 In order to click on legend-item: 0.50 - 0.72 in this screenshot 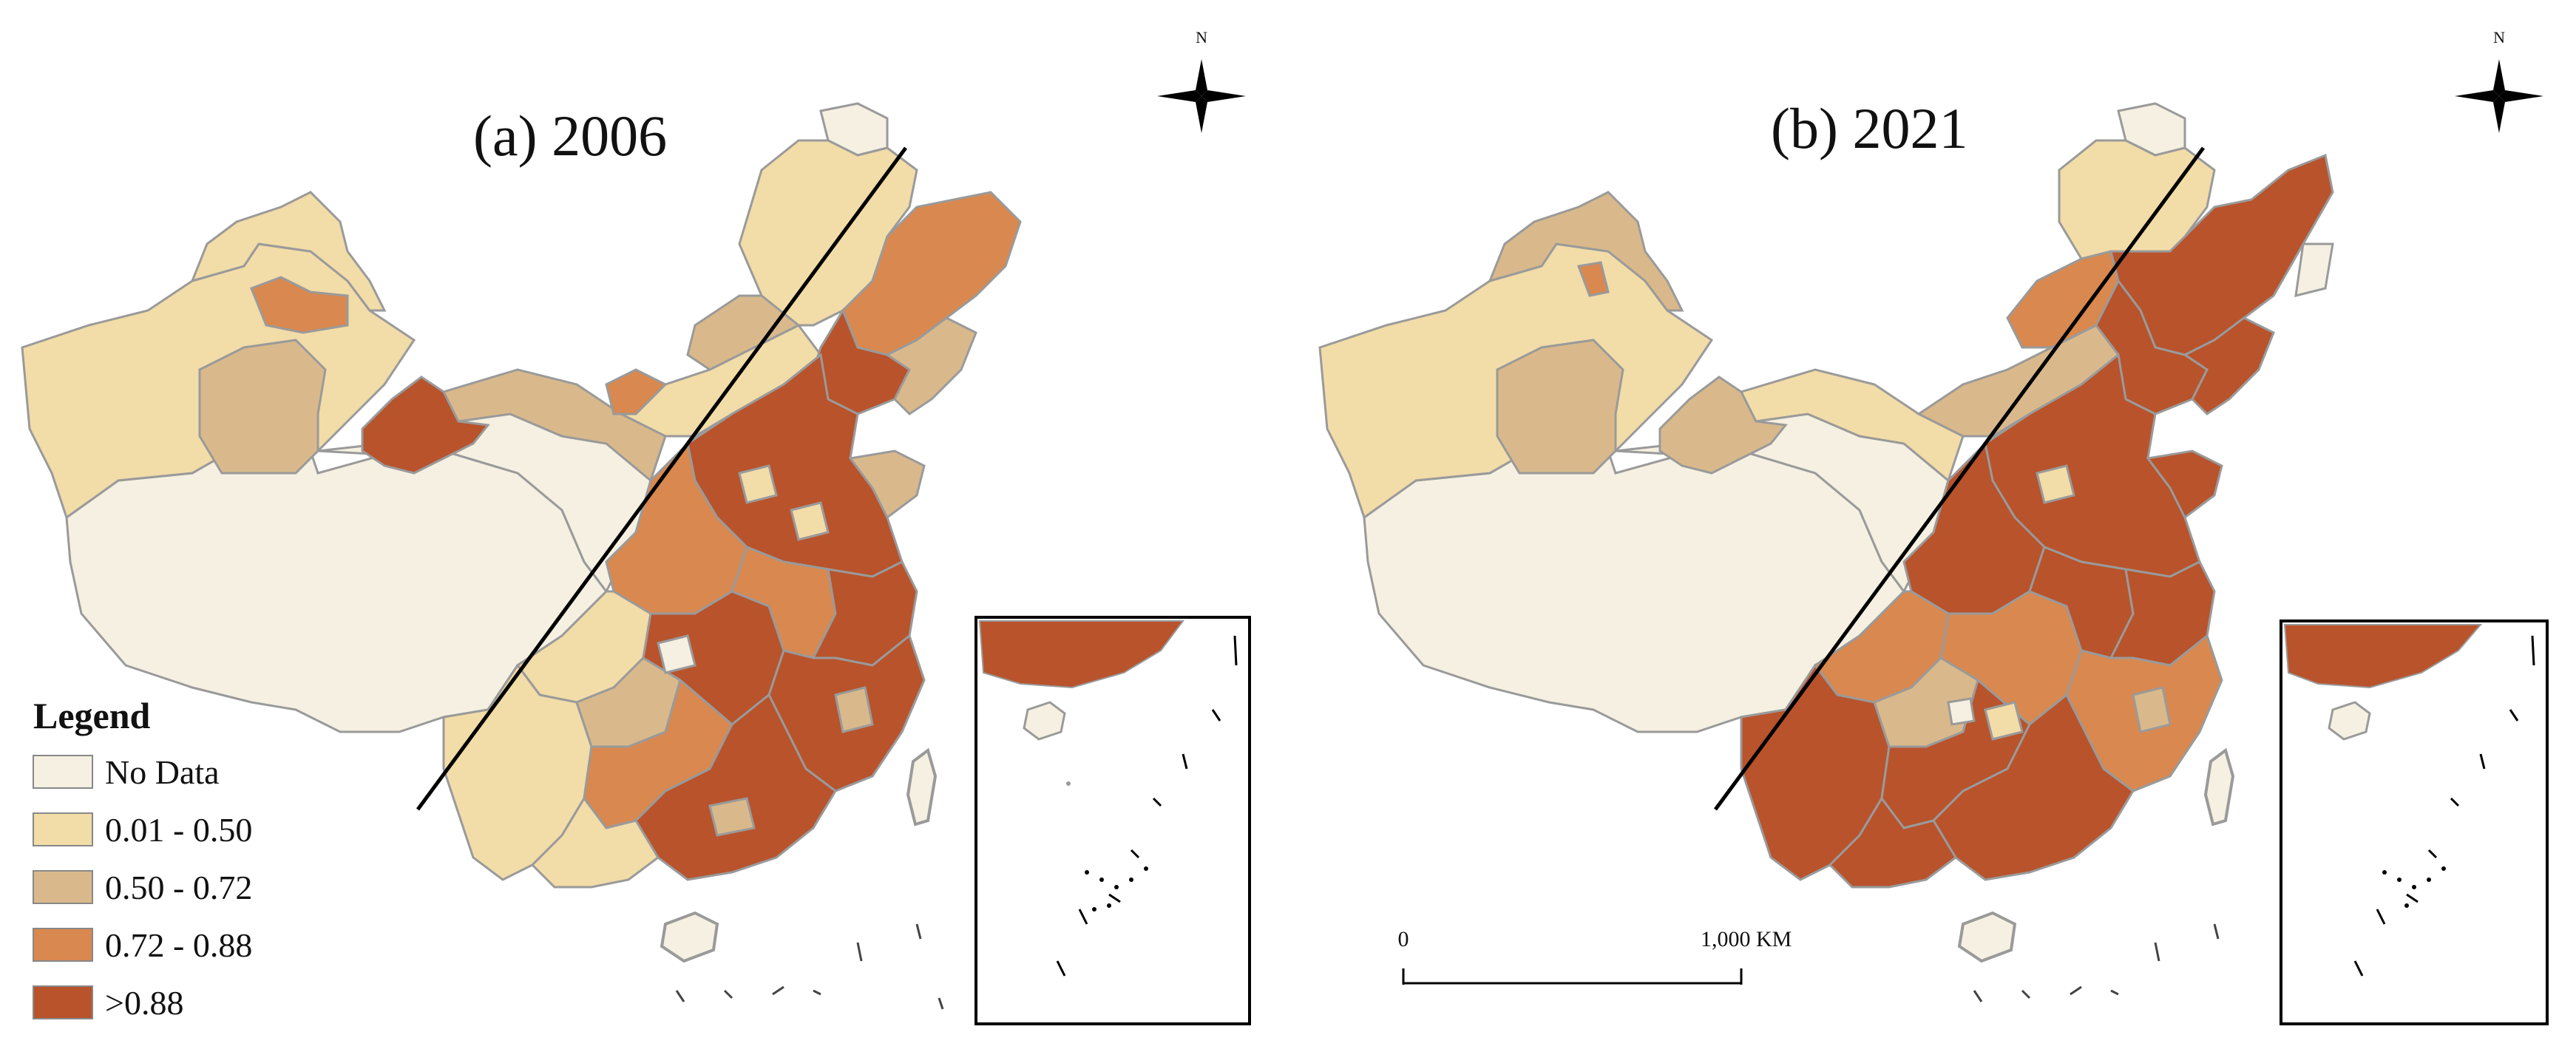, I will do `click(142, 887)`.